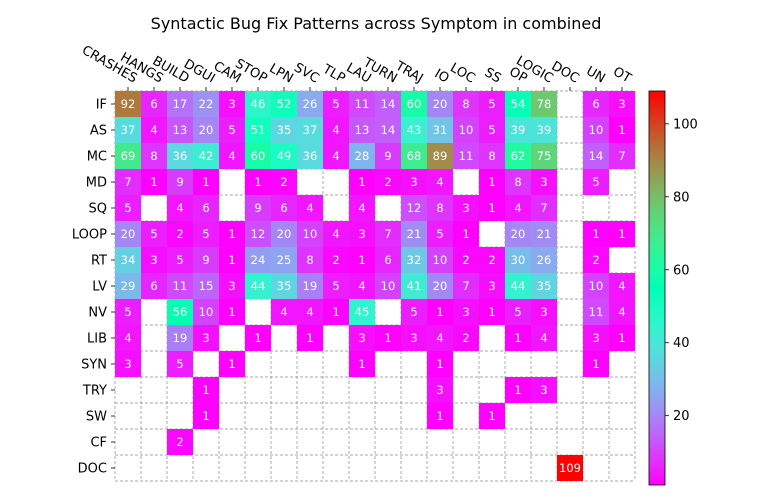 This screenshot has width=766, height=500. What do you see at coordinates (596, 130) in the screenshot?
I see `cell-value-label: 10` at bounding box center [596, 130].